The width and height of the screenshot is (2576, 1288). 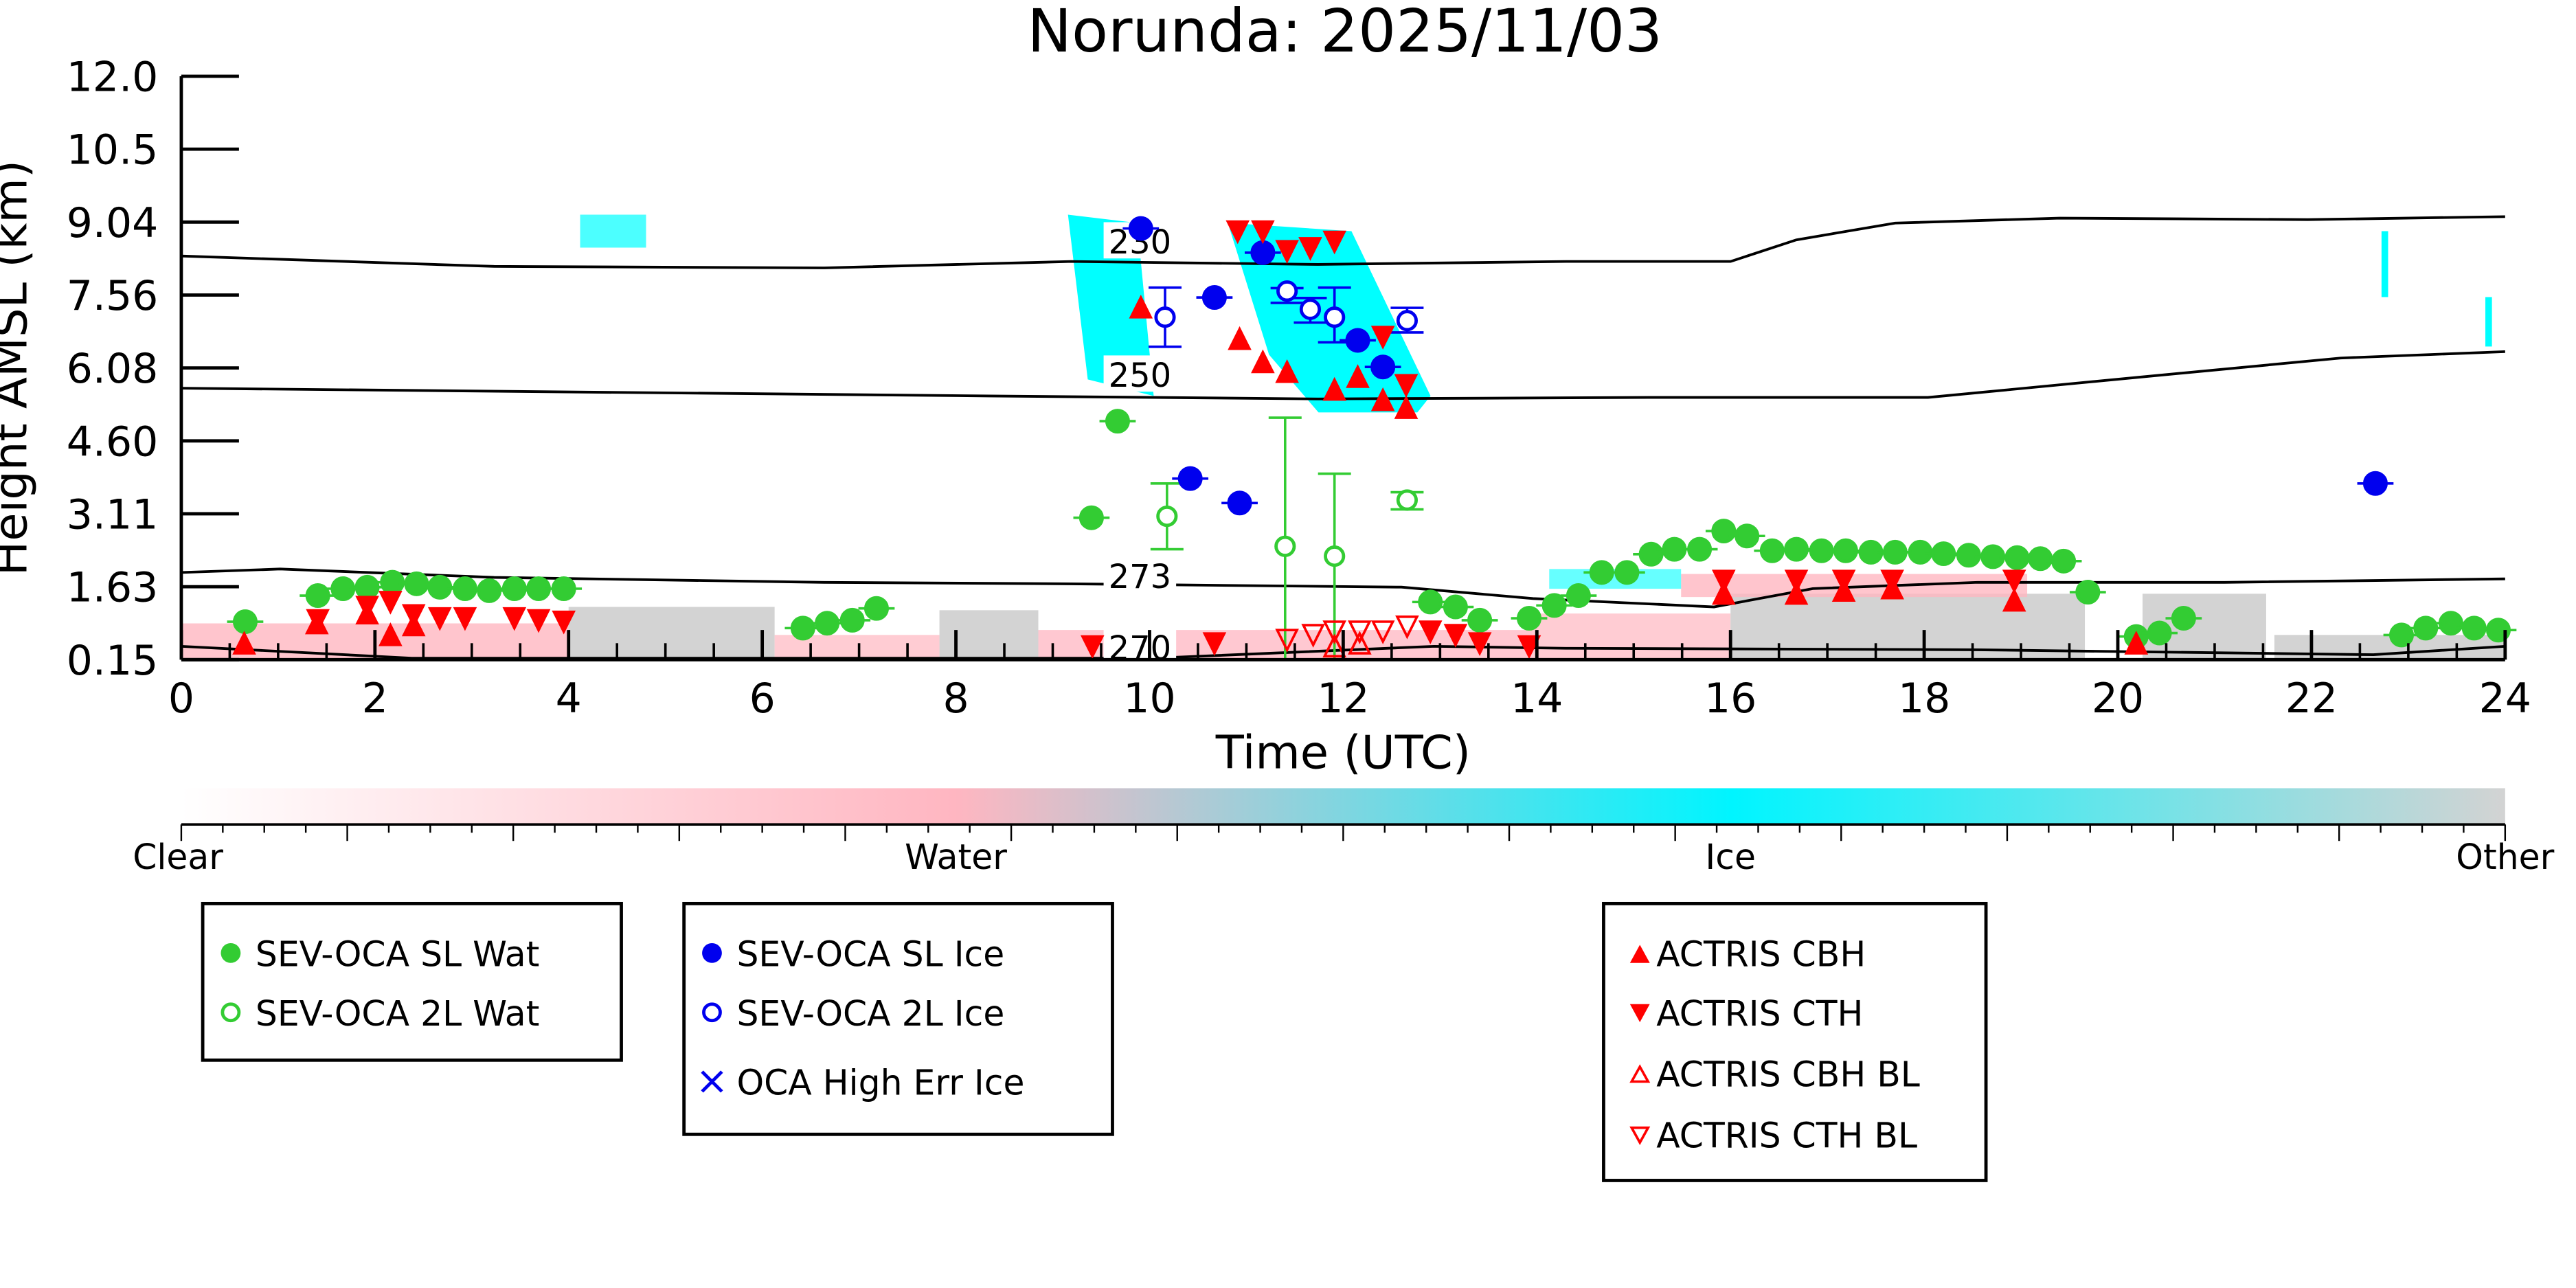 What do you see at coordinates (870, 1013) in the screenshot?
I see `legend-label: SEV-OCA 2L Ice` at bounding box center [870, 1013].